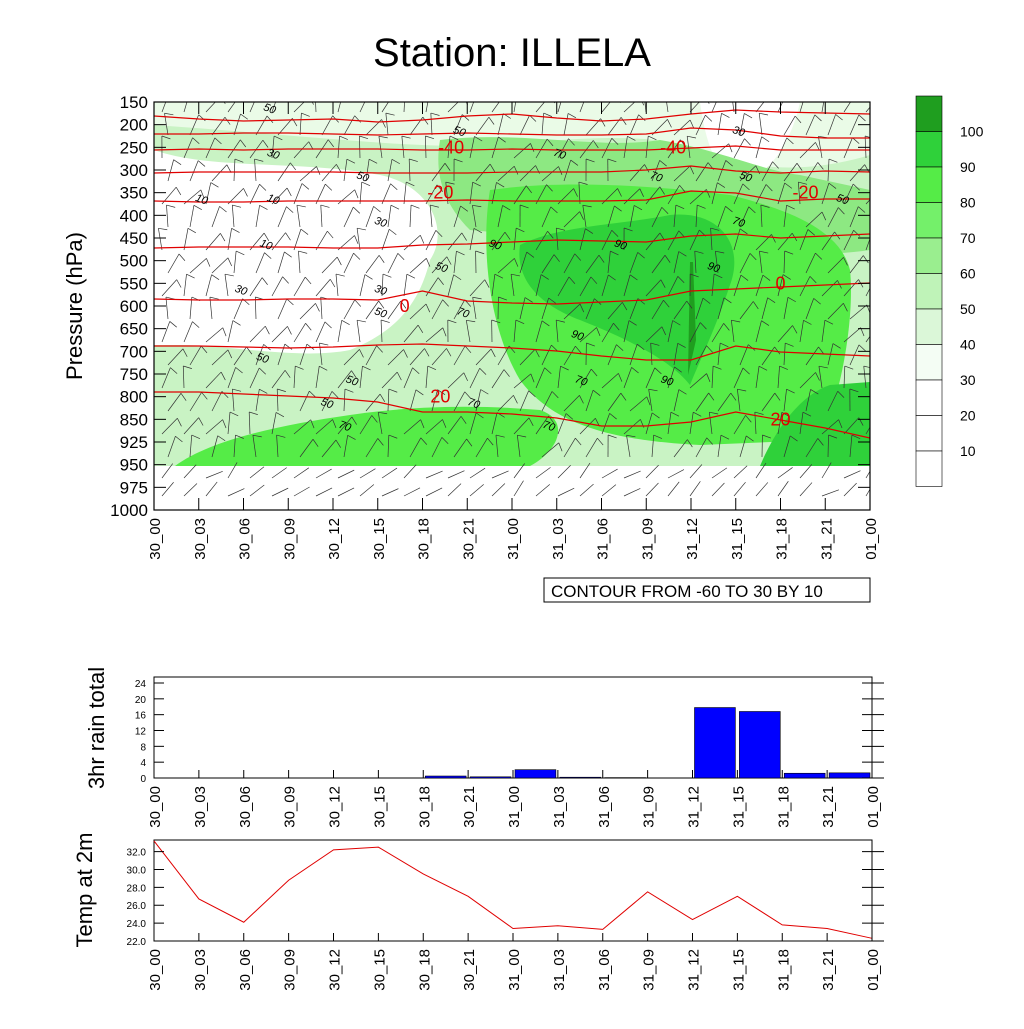  Describe the element at coordinates (513, 890) in the screenshot. I see `temp-plot-frame` at that location.